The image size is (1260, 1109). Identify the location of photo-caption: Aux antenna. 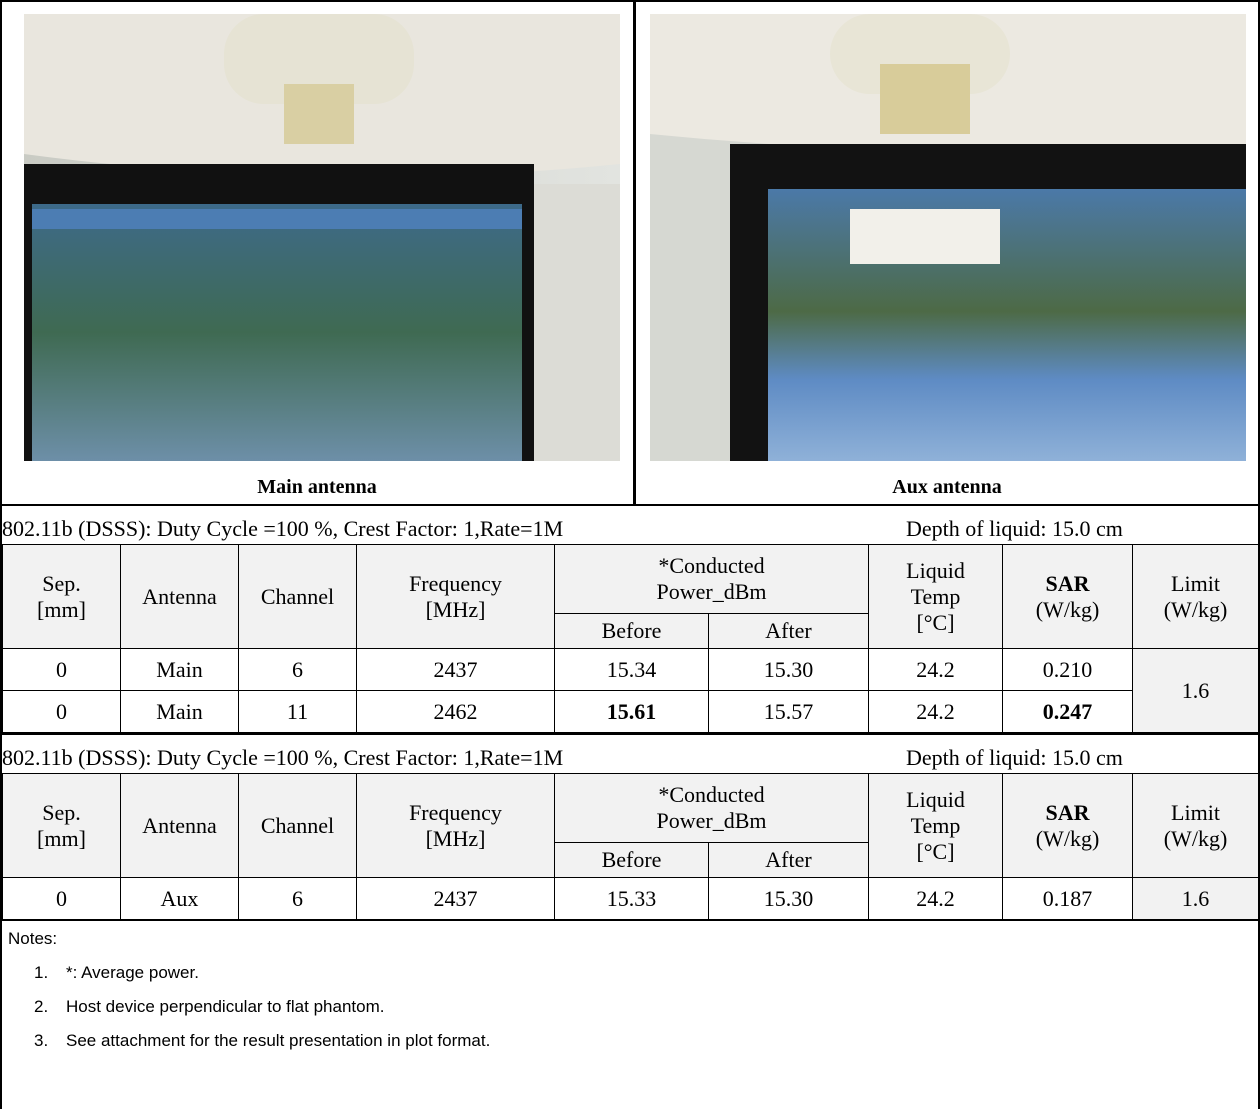
(947, 487).